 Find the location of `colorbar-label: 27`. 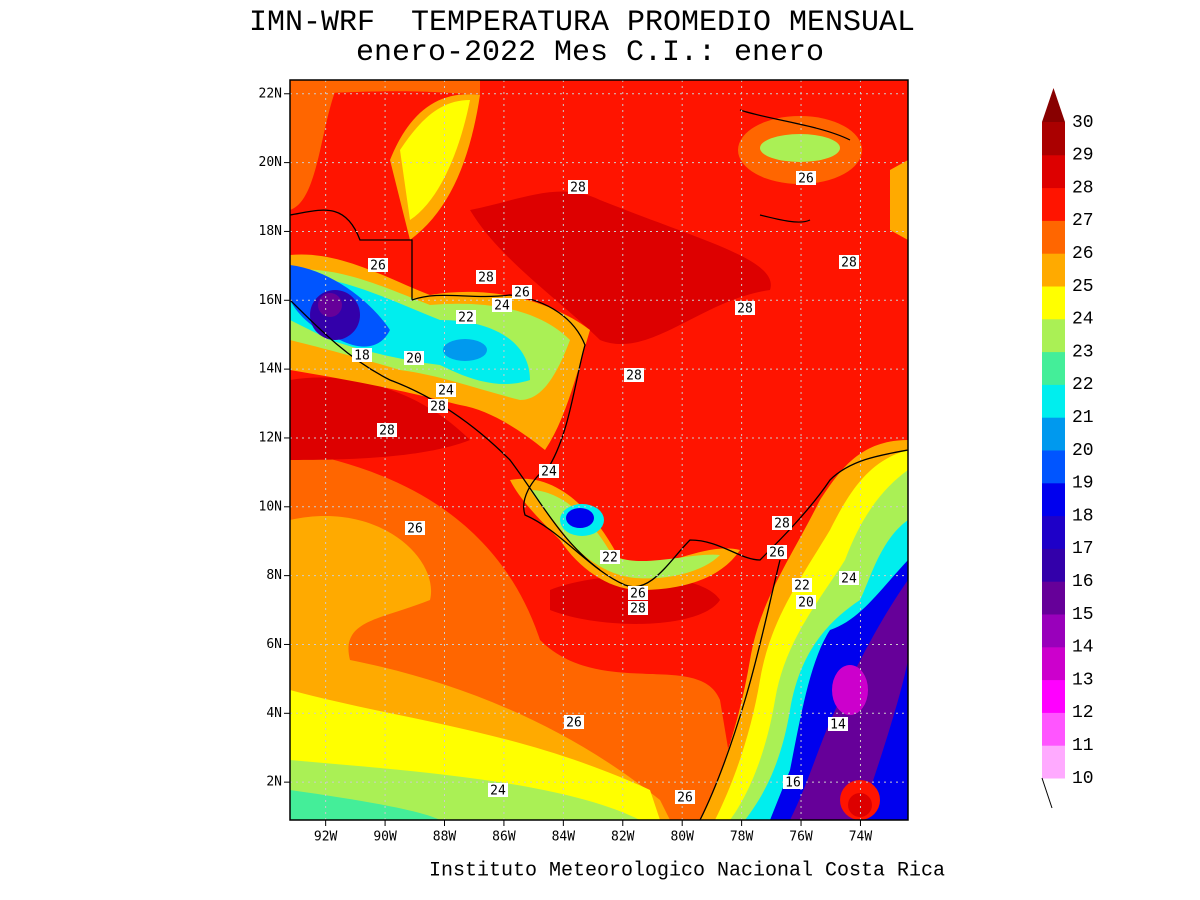

colorbar-label: 27 is located at coordinates (1083, 221).